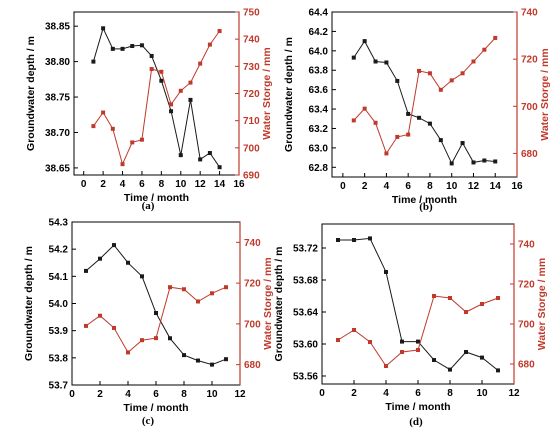 This screenshot has width=550, height=432. What do you see at coordinates (59, 331) in the screenshot?
I see `y-left-tick-label: 53.9` at bounding box center [59, 331].